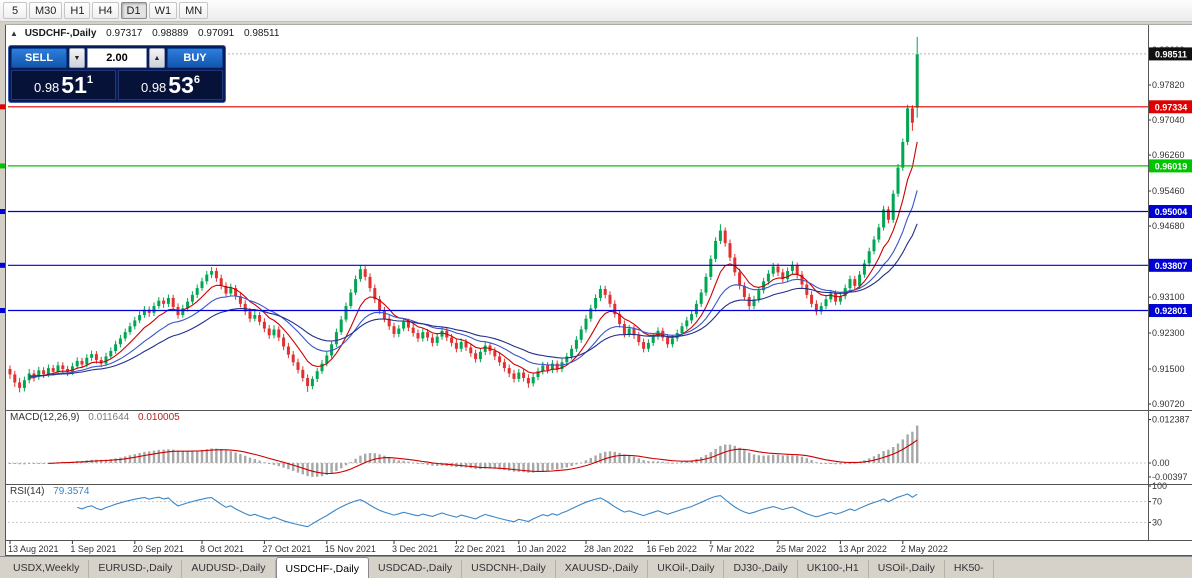 The height and width of the screenshot is (578, 1192). Describe the element at coordinates (1157, 502) in the screenshot. I see `svg-text: 70` at that location.